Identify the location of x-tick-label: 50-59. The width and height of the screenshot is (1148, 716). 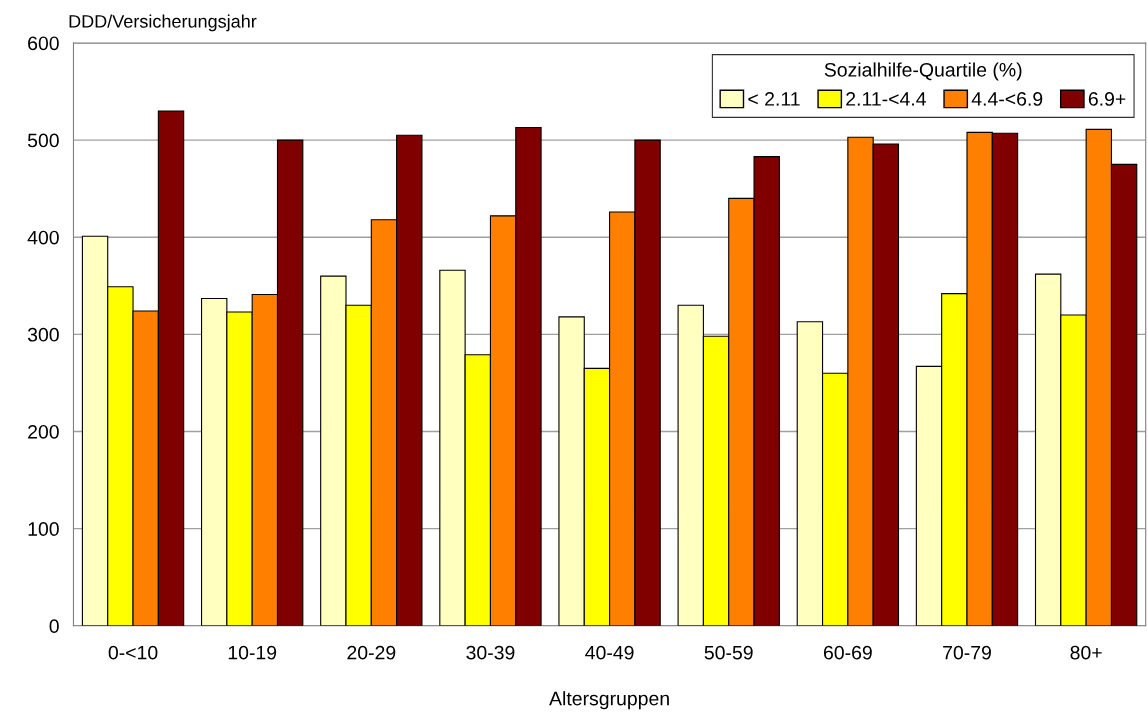
(728, 652).